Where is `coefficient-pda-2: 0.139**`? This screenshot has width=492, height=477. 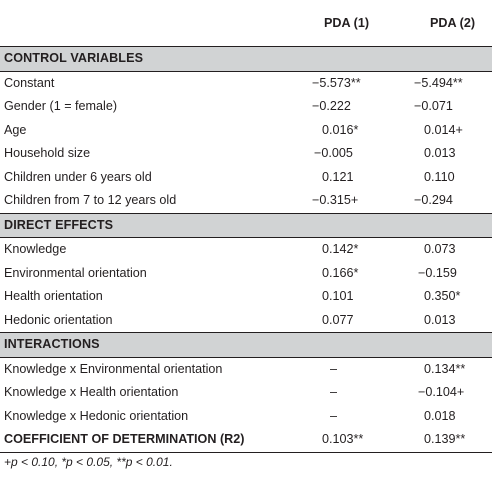 coefficient-pda-2: 0.139** is located at coordinates (439, 440).